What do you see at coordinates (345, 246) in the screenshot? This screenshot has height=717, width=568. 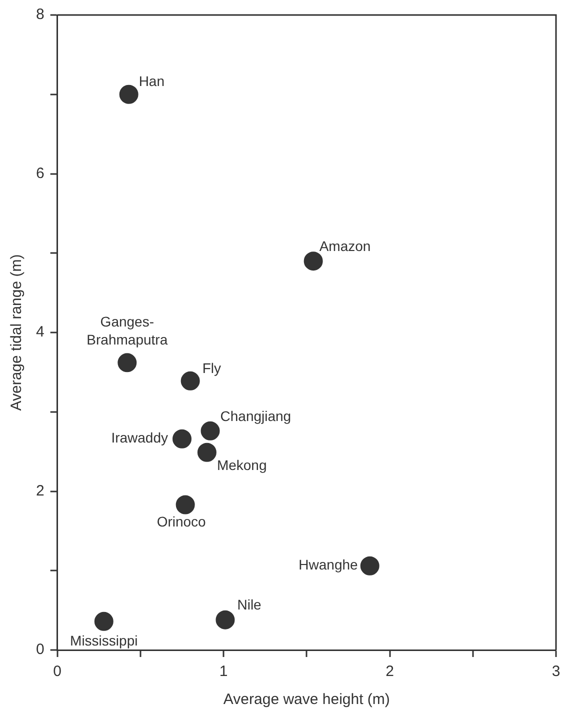 I see `annotation: Amazon` at bounding box center [345, 246].